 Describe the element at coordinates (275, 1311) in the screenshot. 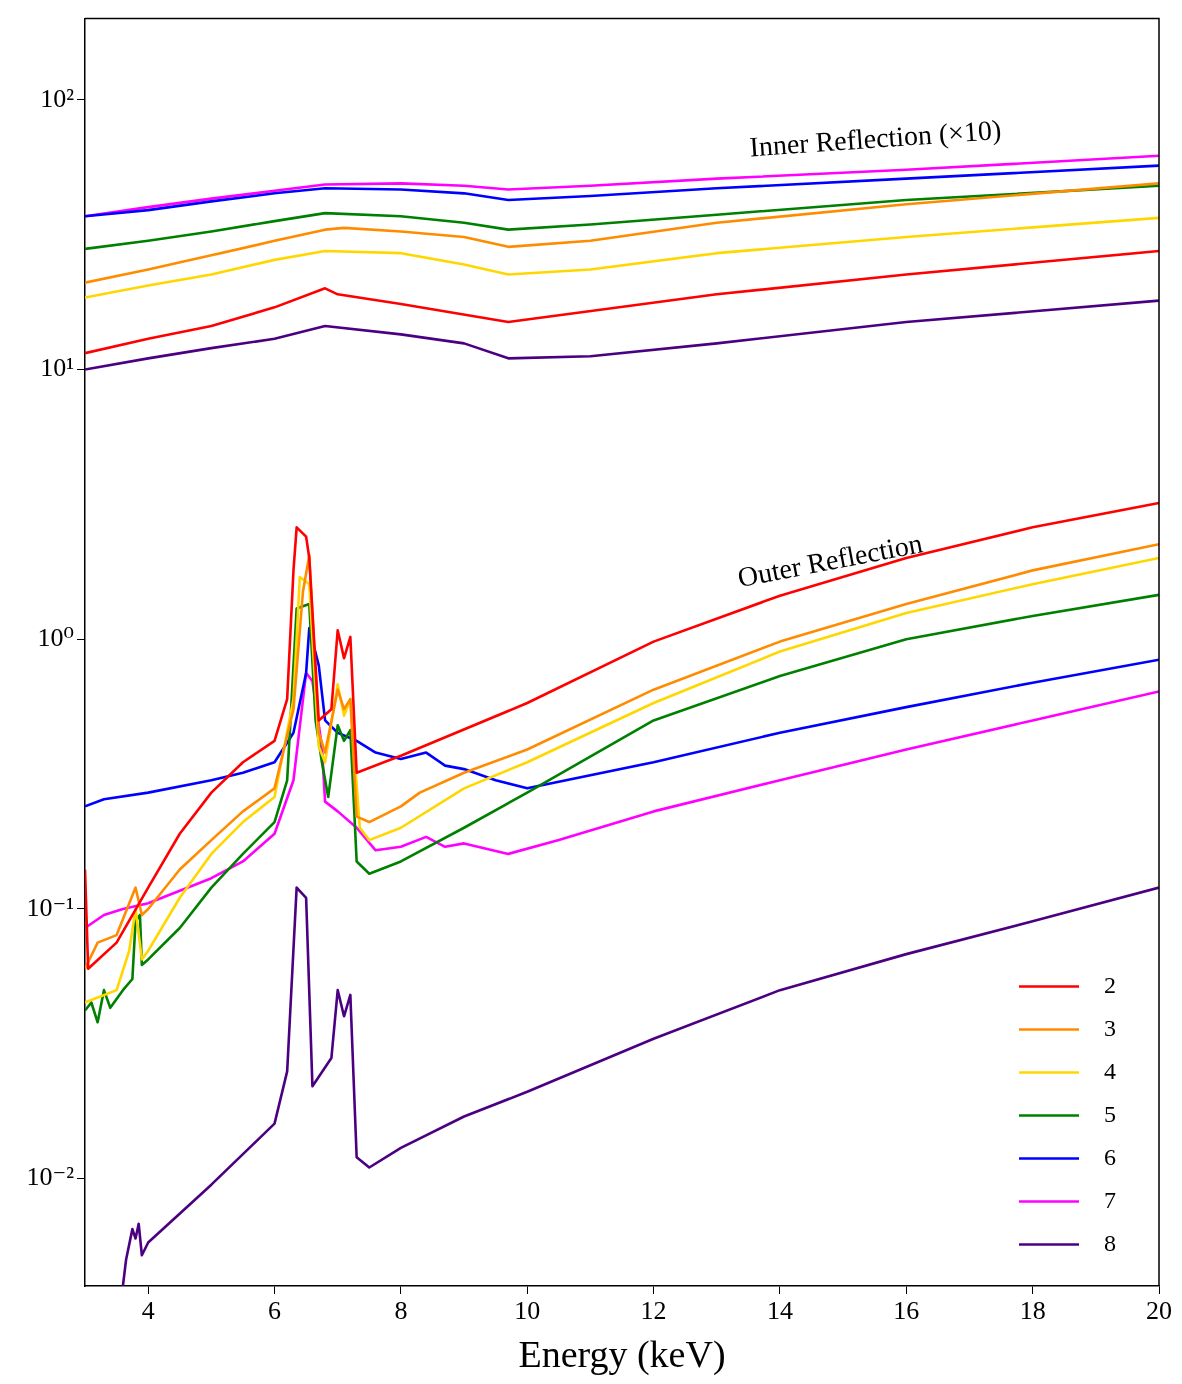

I see `x-tick-label: 6` at that location.